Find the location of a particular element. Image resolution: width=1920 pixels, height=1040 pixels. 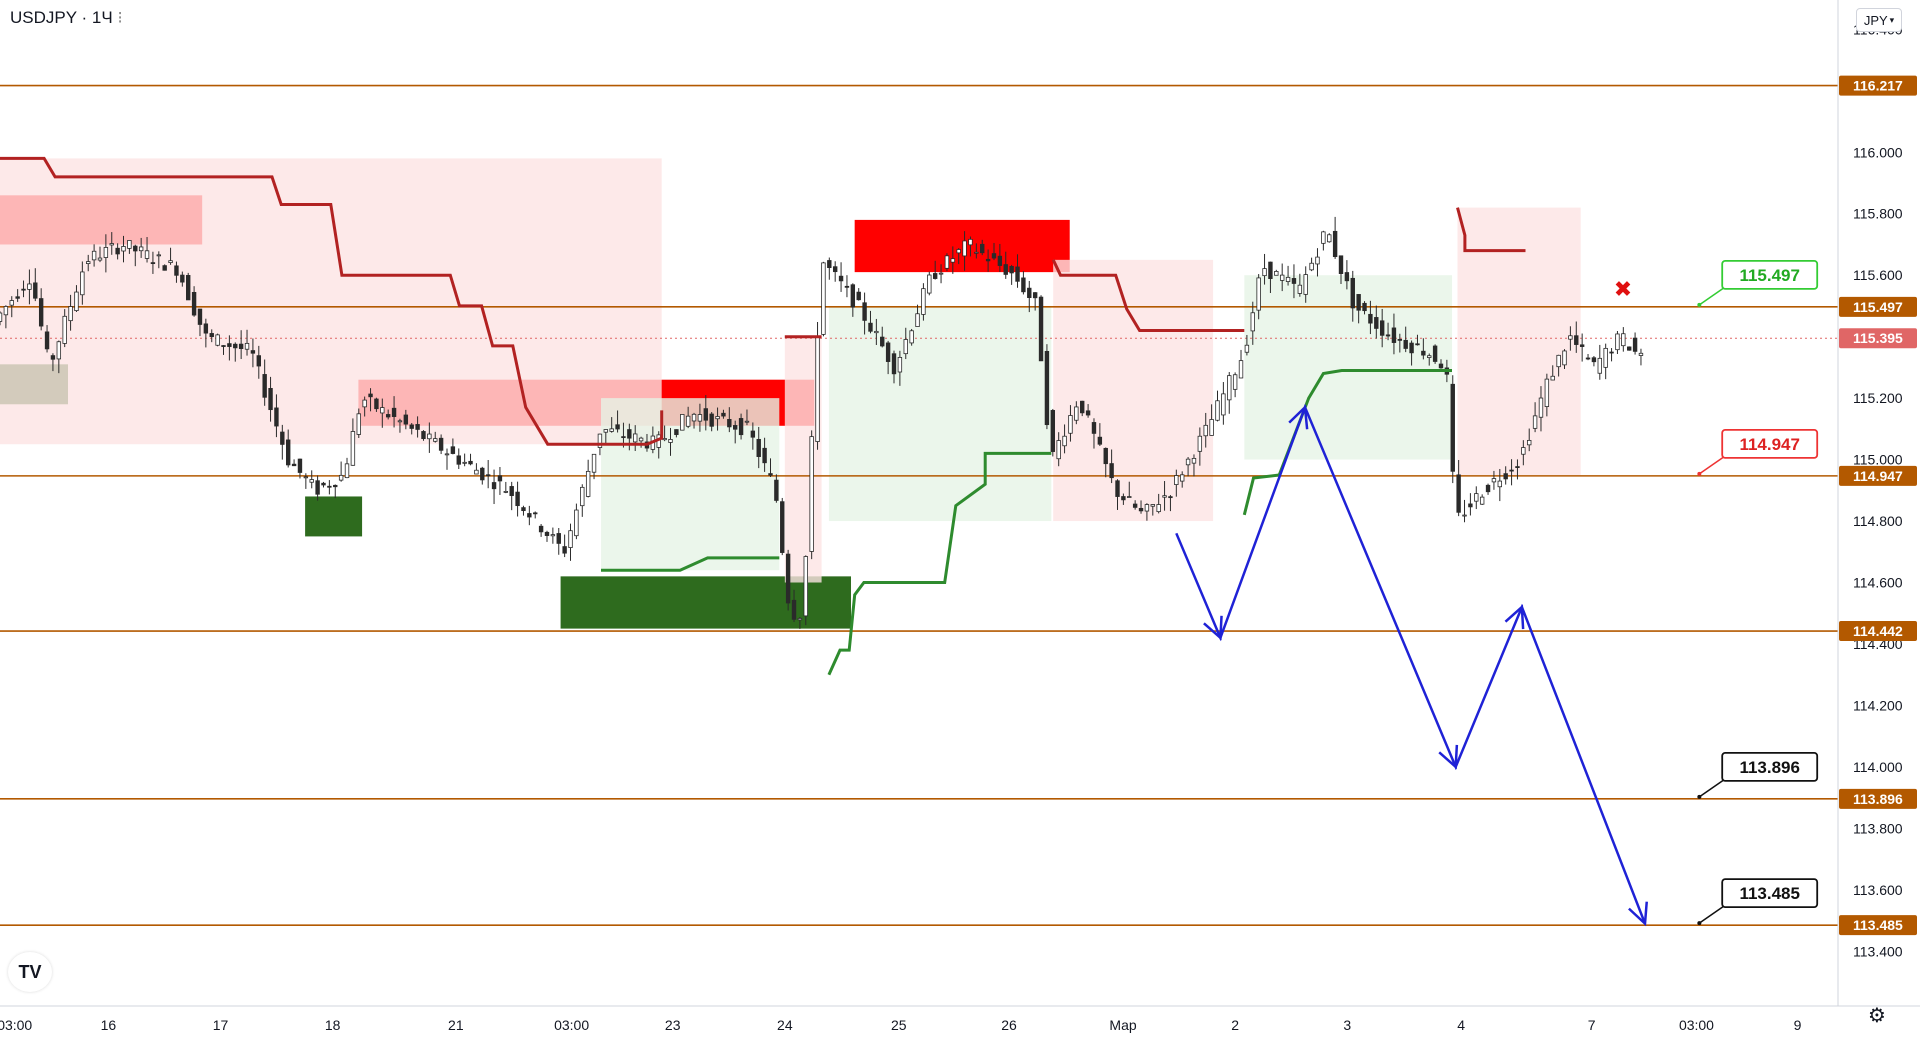

symbol-title: USDJPY · 1Ч ⁝ is located at coordinates (66, 18).